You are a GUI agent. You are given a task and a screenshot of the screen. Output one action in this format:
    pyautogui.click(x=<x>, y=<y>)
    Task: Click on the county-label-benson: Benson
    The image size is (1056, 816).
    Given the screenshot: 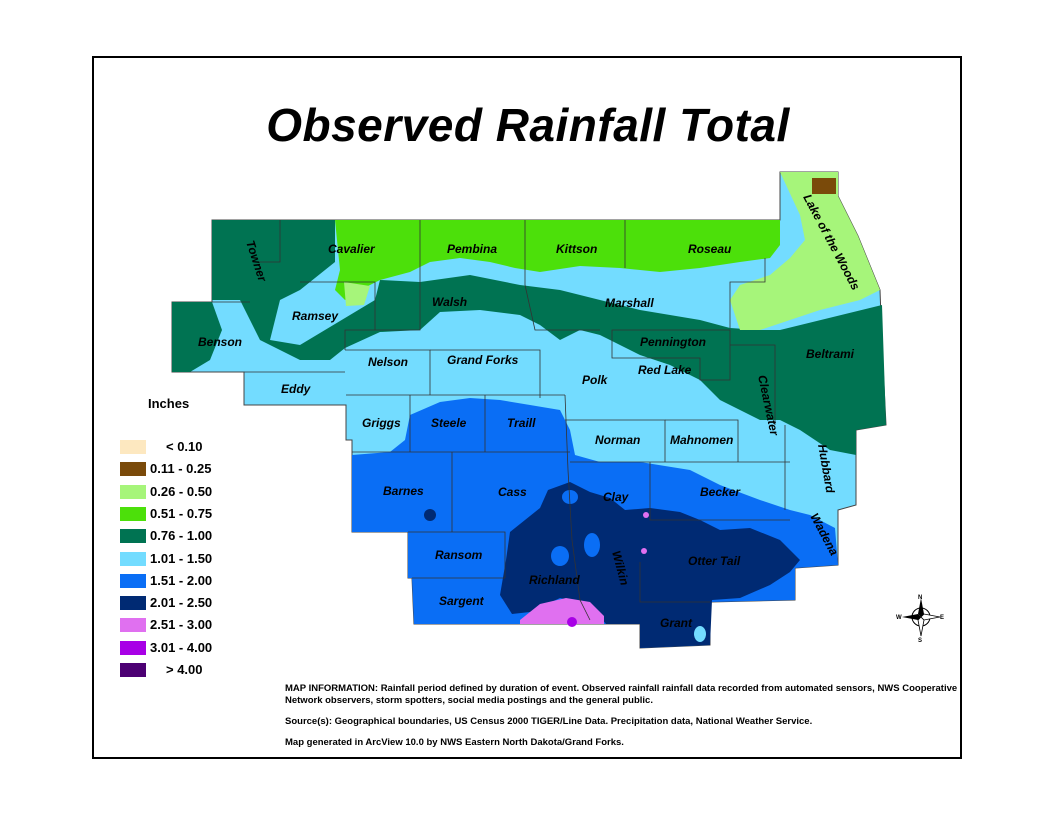 What is the action you would take?
    pyautogui.click(x=220, y=342)
    